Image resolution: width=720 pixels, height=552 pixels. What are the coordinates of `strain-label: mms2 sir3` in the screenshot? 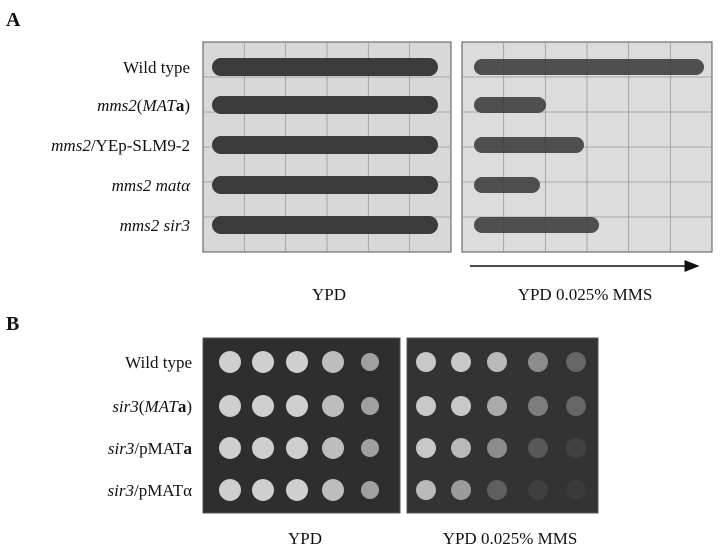 It's located at (155, 225).